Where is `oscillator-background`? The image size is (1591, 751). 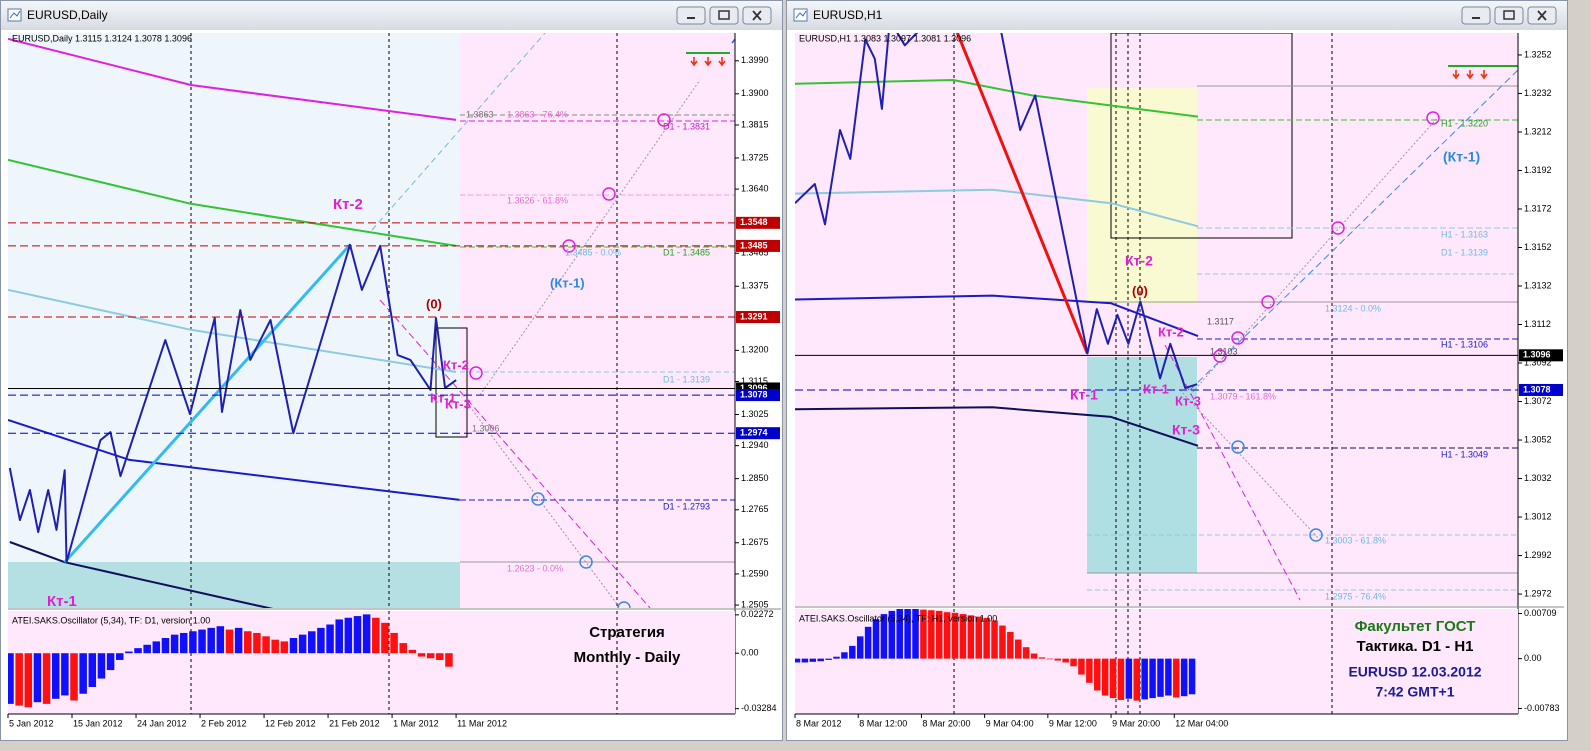 oscillator-background is located at coordinates (371, 662).